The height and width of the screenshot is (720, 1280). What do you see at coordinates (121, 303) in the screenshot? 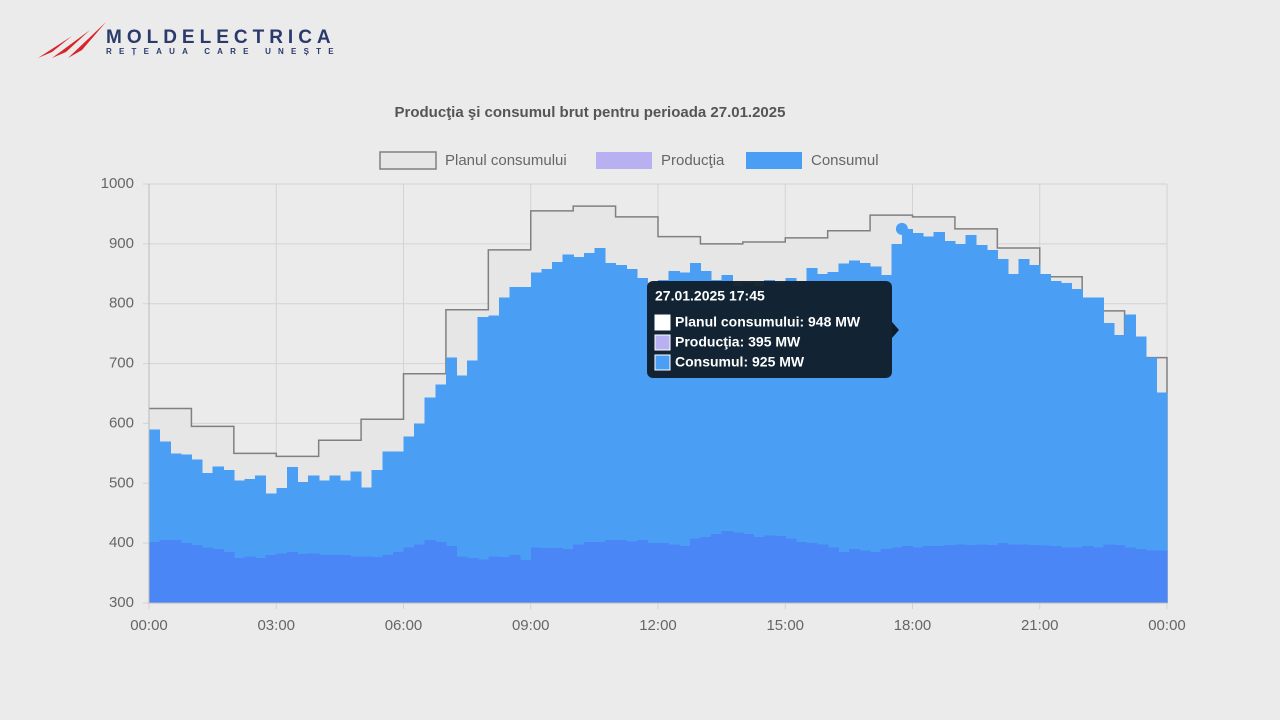
I see `y-tick-label: 800` at bounding box center [121, 303].